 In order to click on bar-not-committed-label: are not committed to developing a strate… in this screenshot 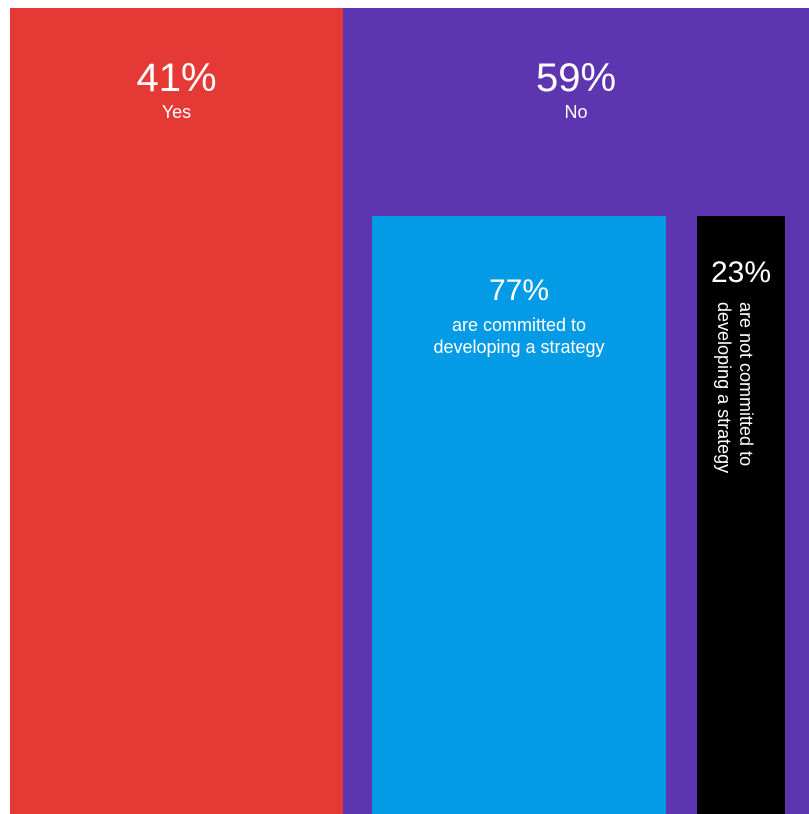, I will do `click(735, 388)`.